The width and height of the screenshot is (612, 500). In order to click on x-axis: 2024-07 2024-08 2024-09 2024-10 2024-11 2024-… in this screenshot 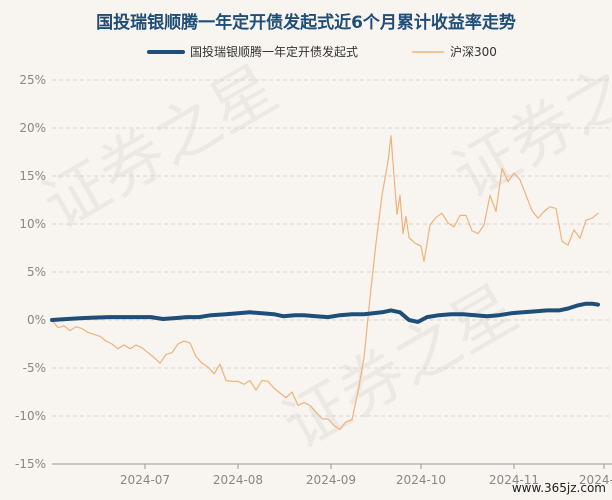, I will do `click(332, 475)`.